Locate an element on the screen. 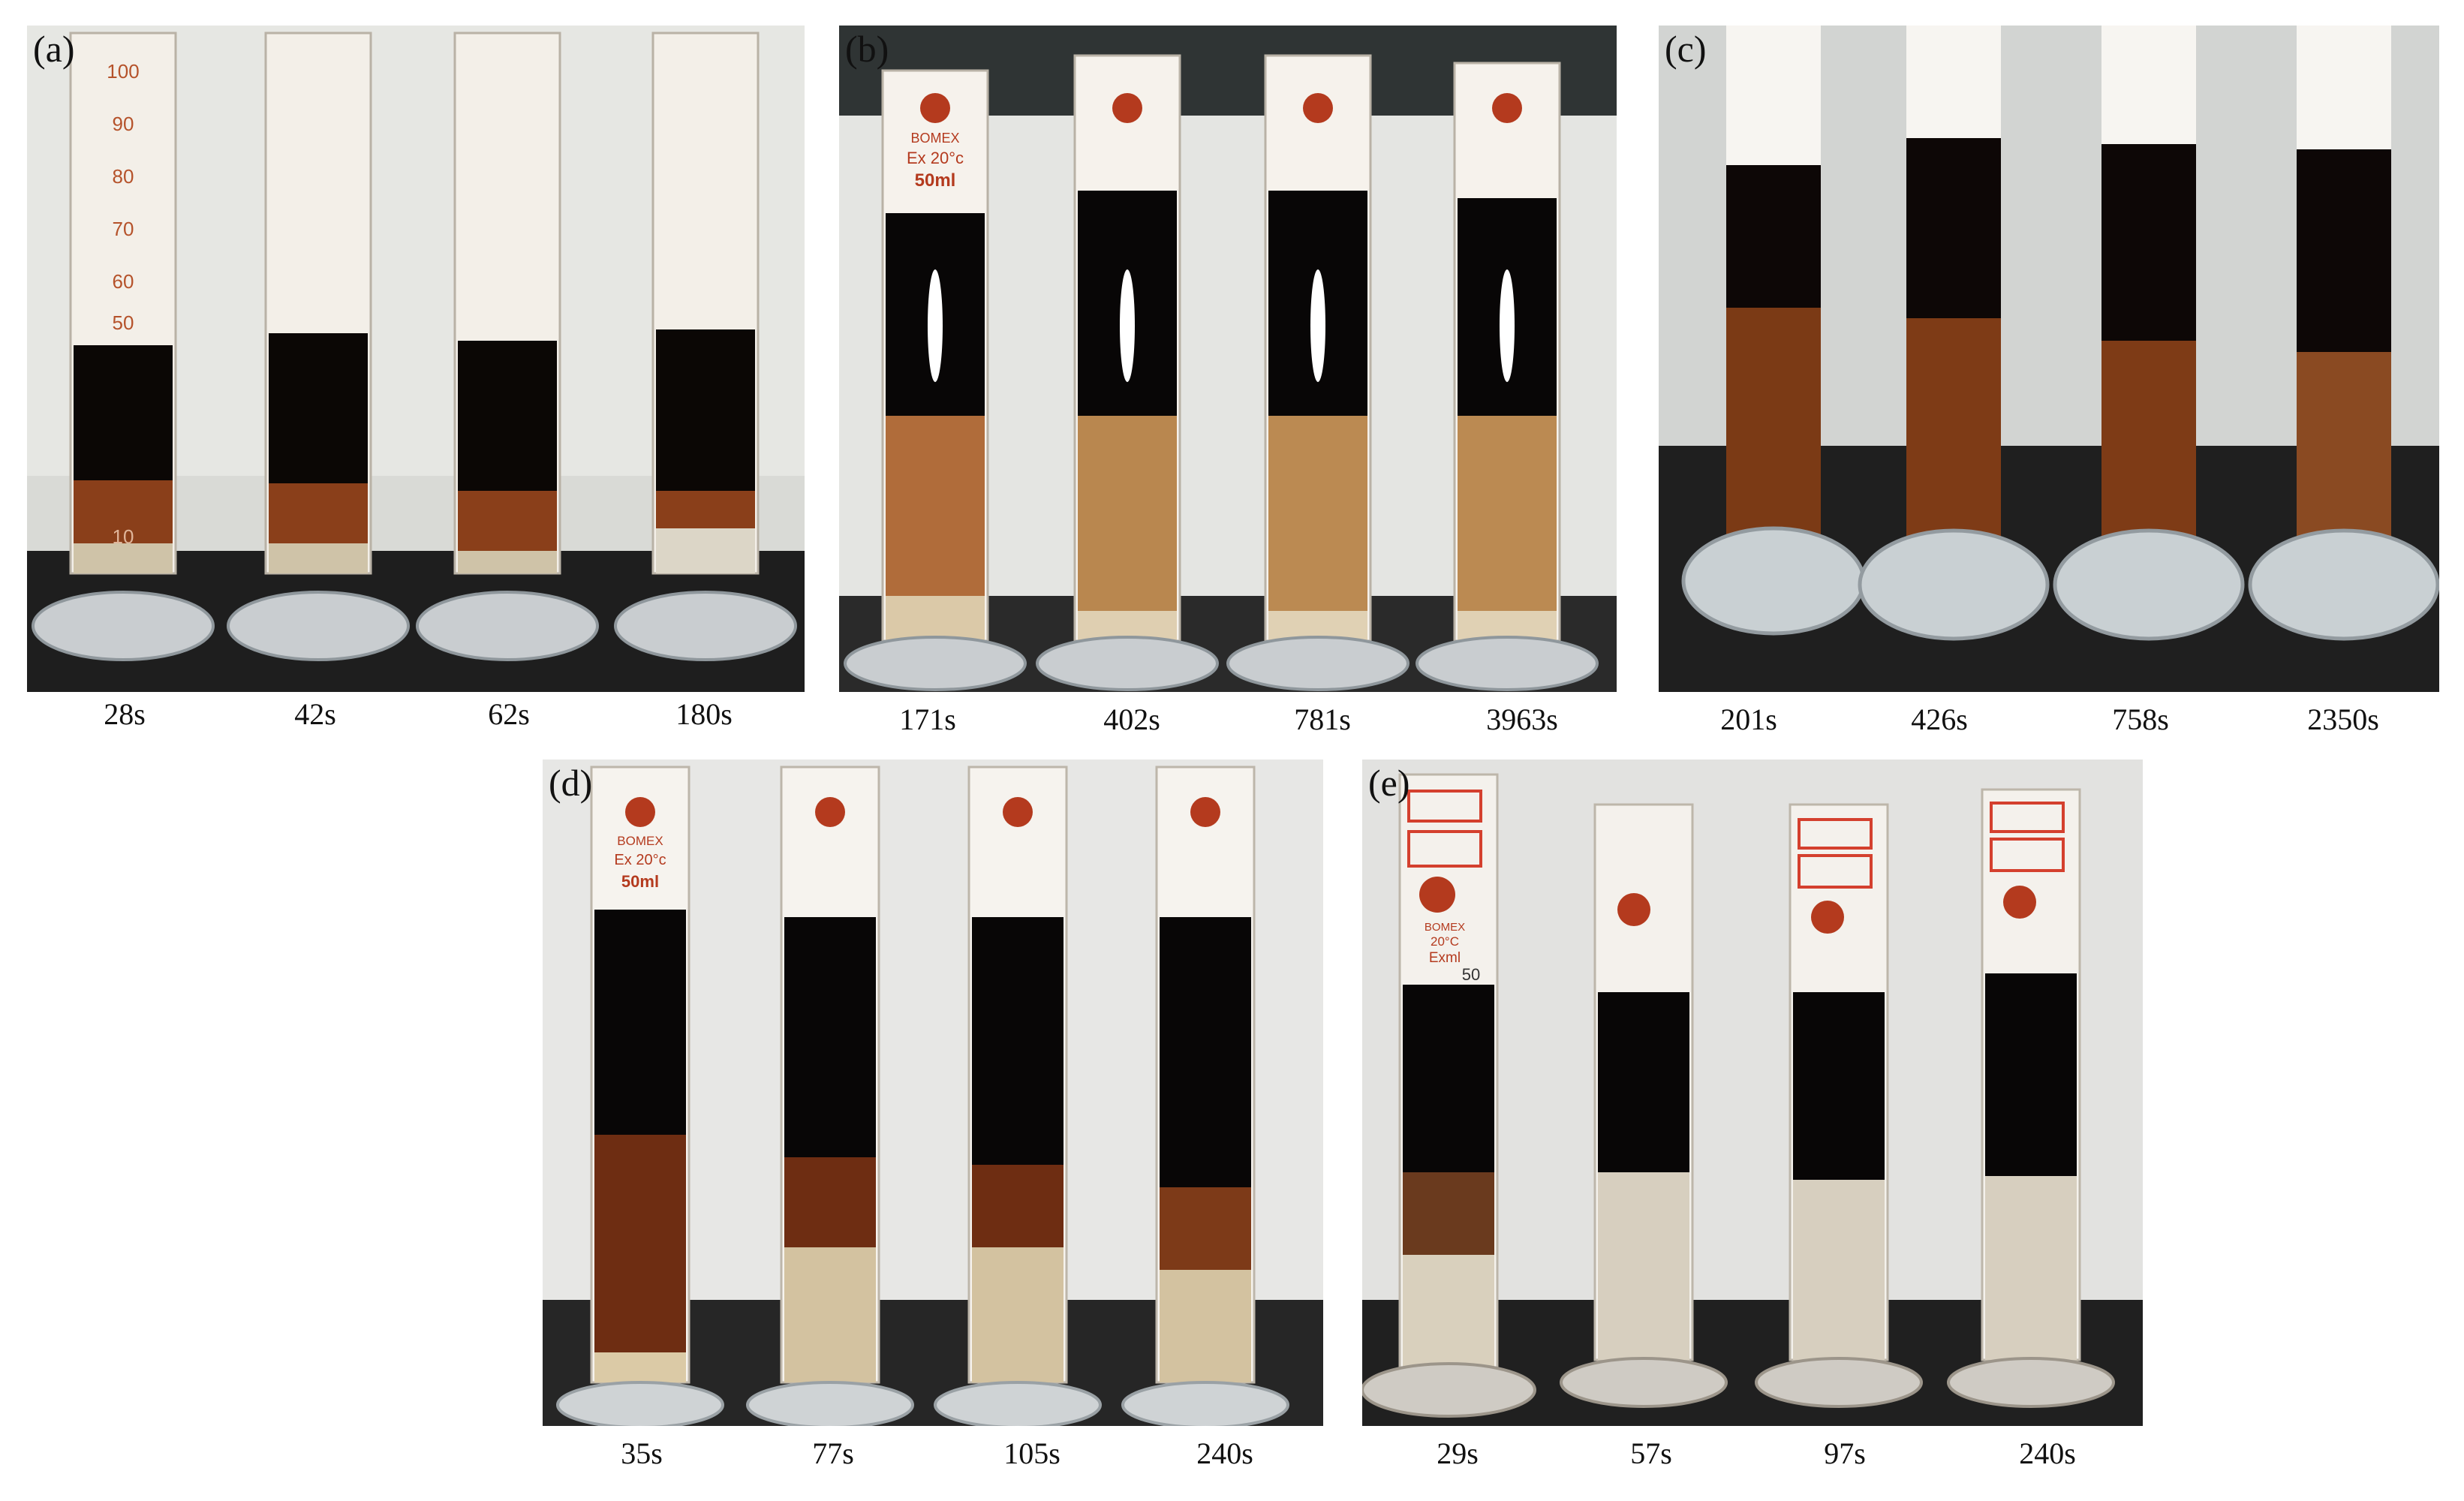  caption-a1: 28s is located at coordinates (125, 714).